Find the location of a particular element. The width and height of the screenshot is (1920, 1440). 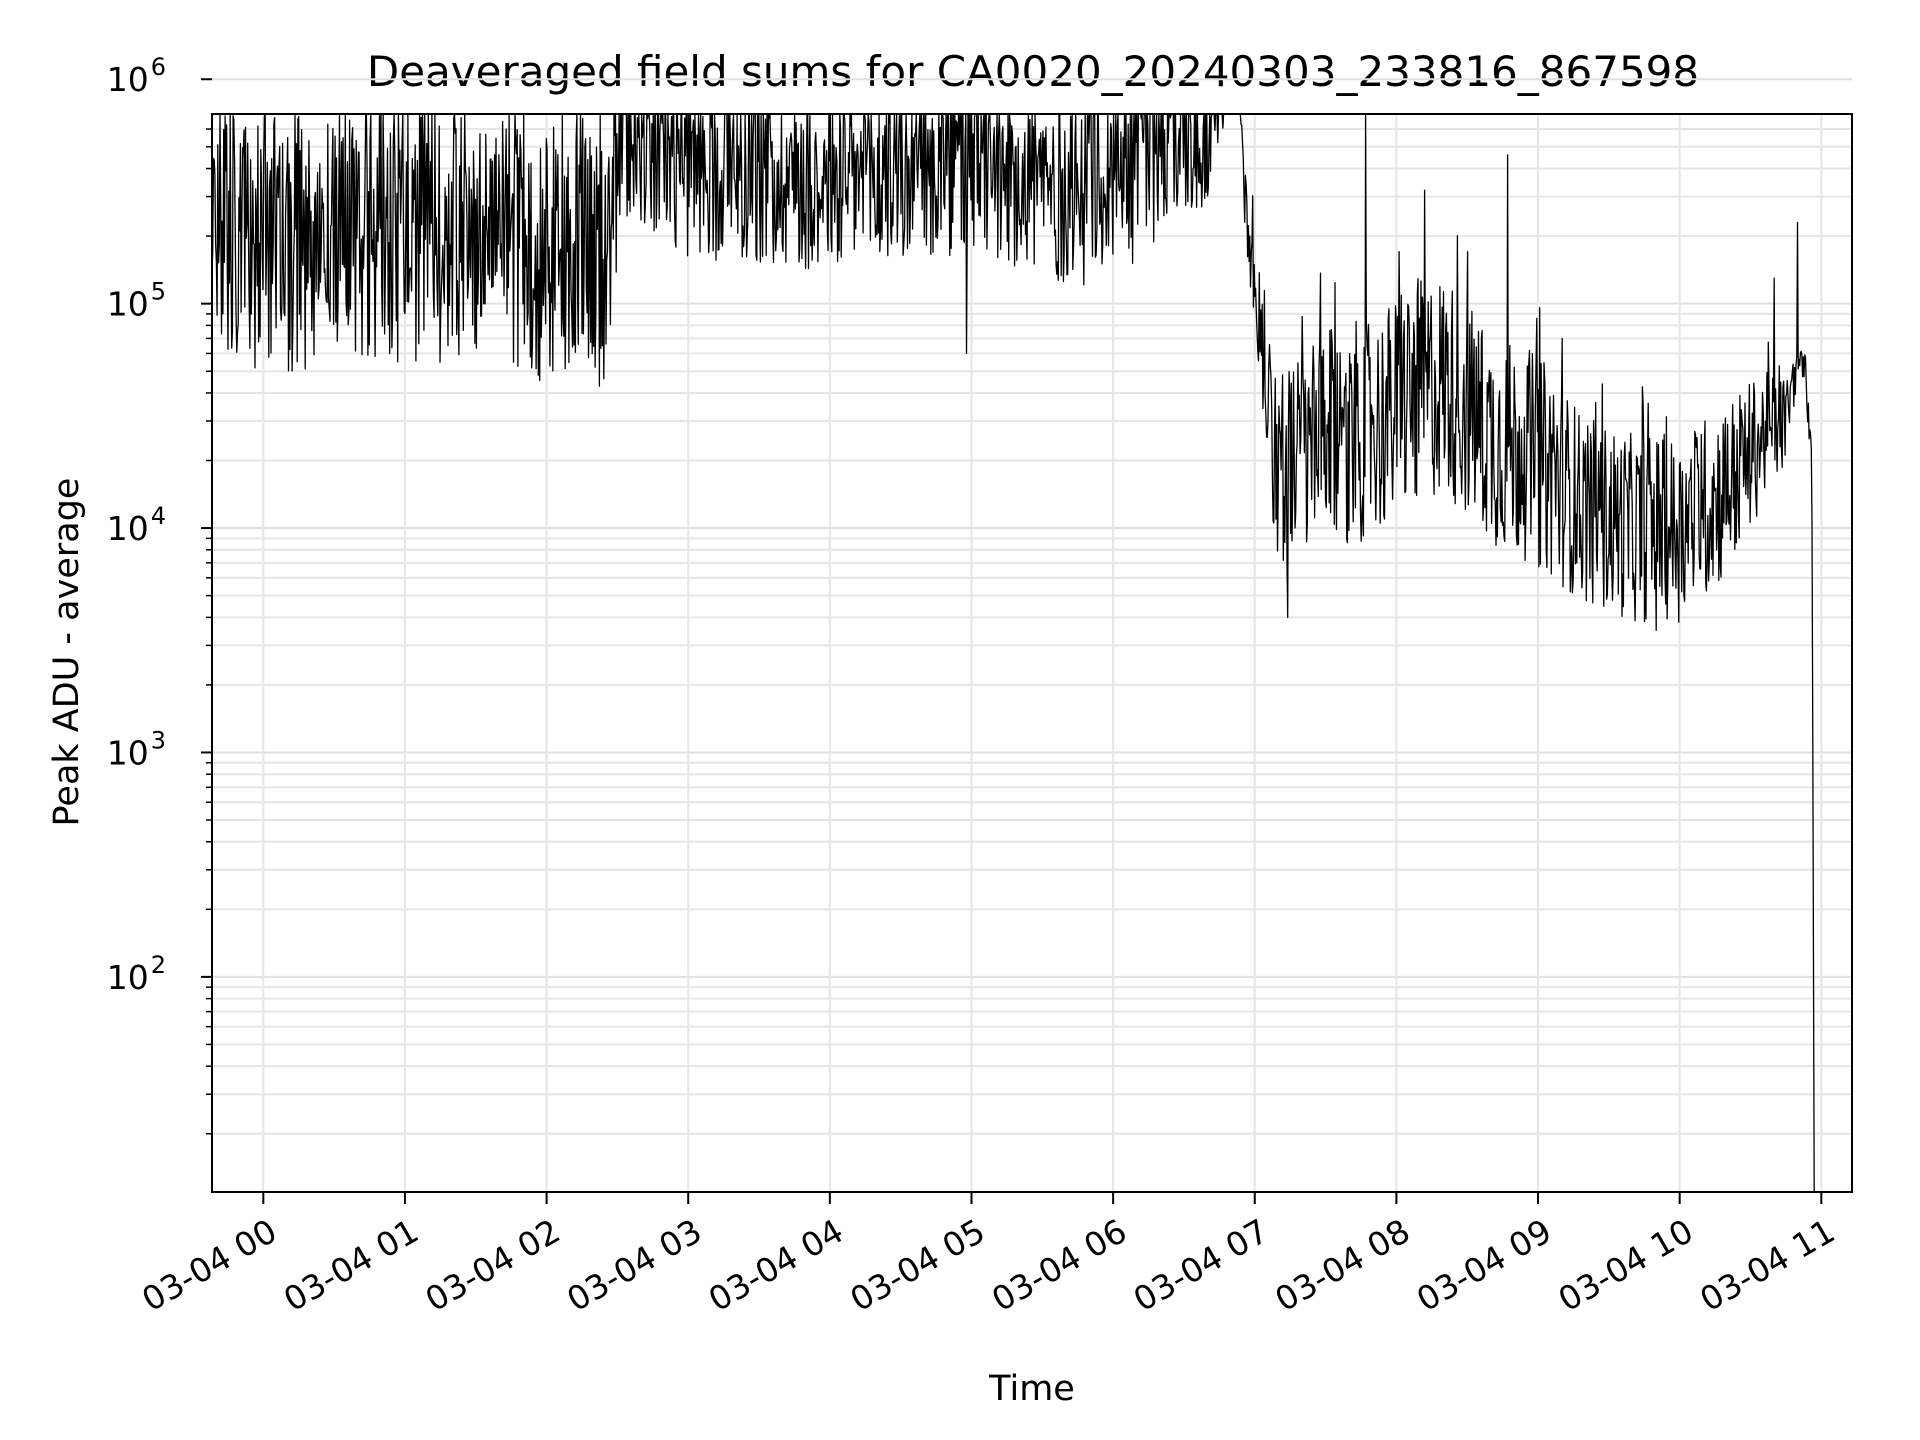

y-tick-exponent: 6 is located at coordinates (158, 67).